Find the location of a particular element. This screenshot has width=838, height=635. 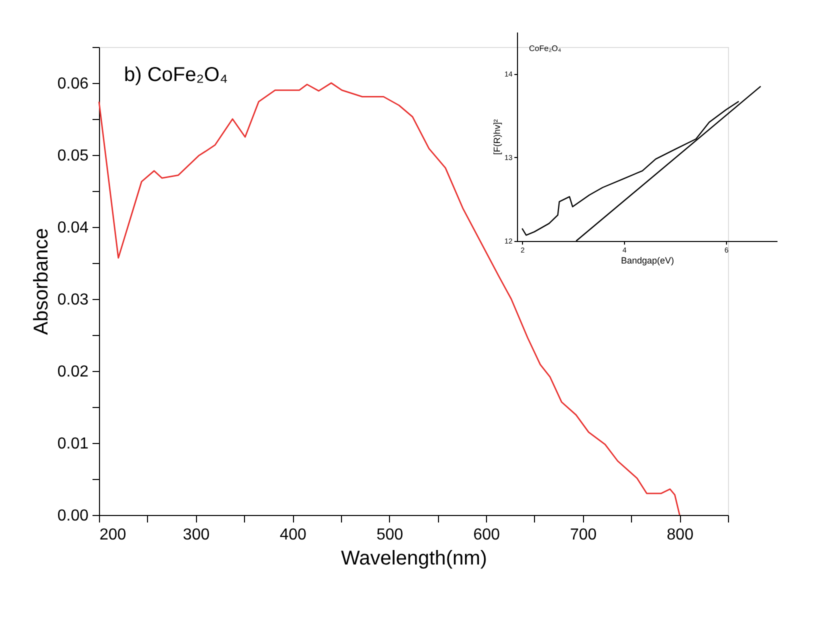

x-tick-label: 200 is located at coordinates (113, 535).